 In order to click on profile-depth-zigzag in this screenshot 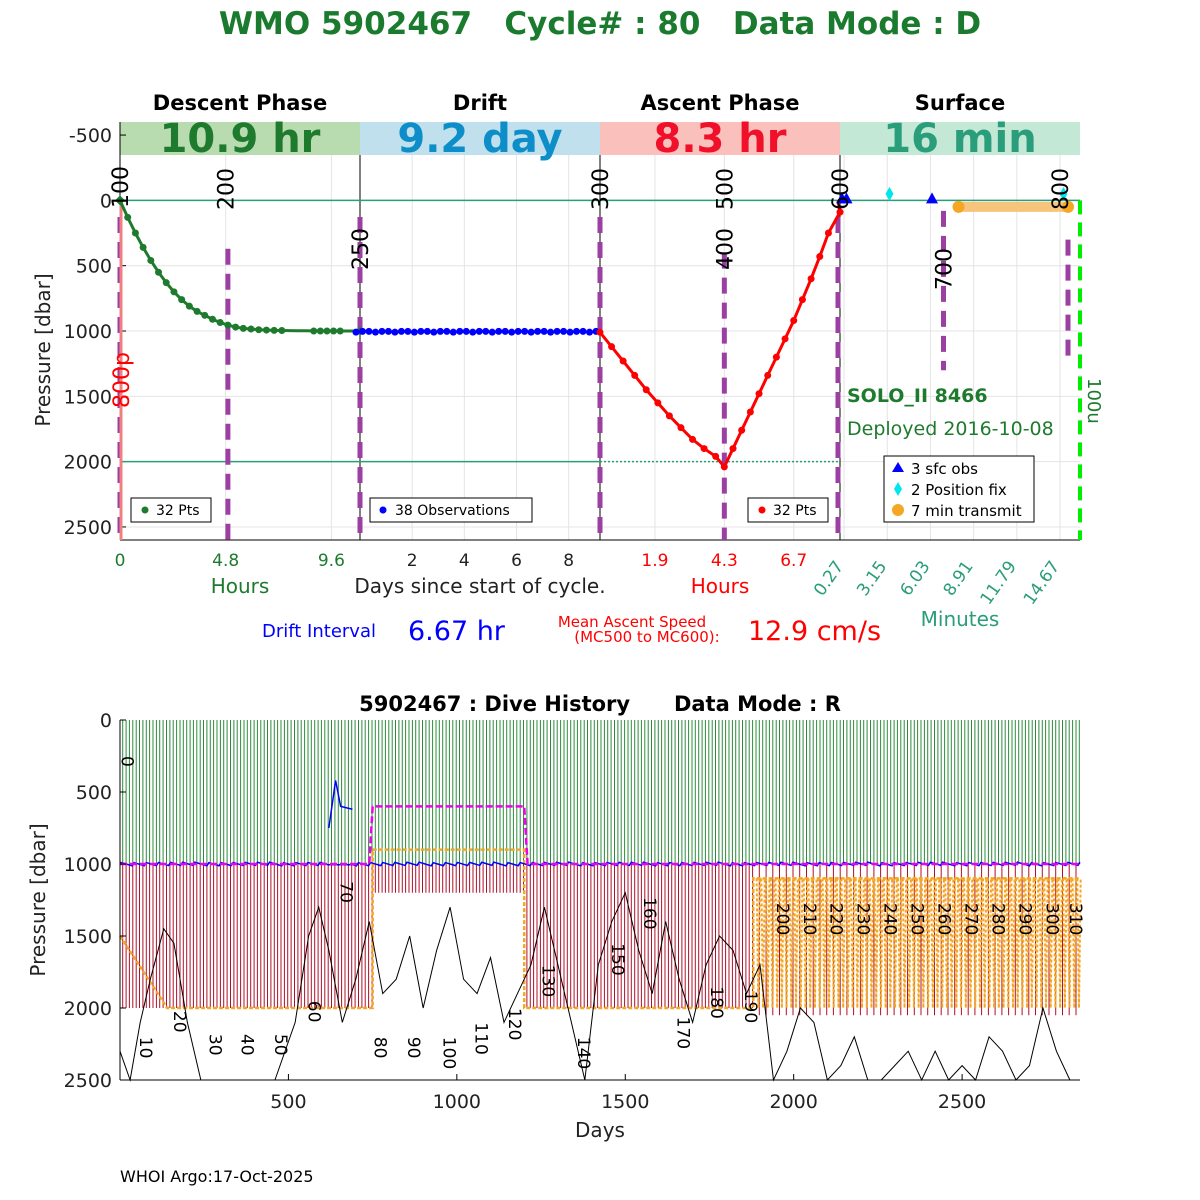, I will do `click(918, 943)`.